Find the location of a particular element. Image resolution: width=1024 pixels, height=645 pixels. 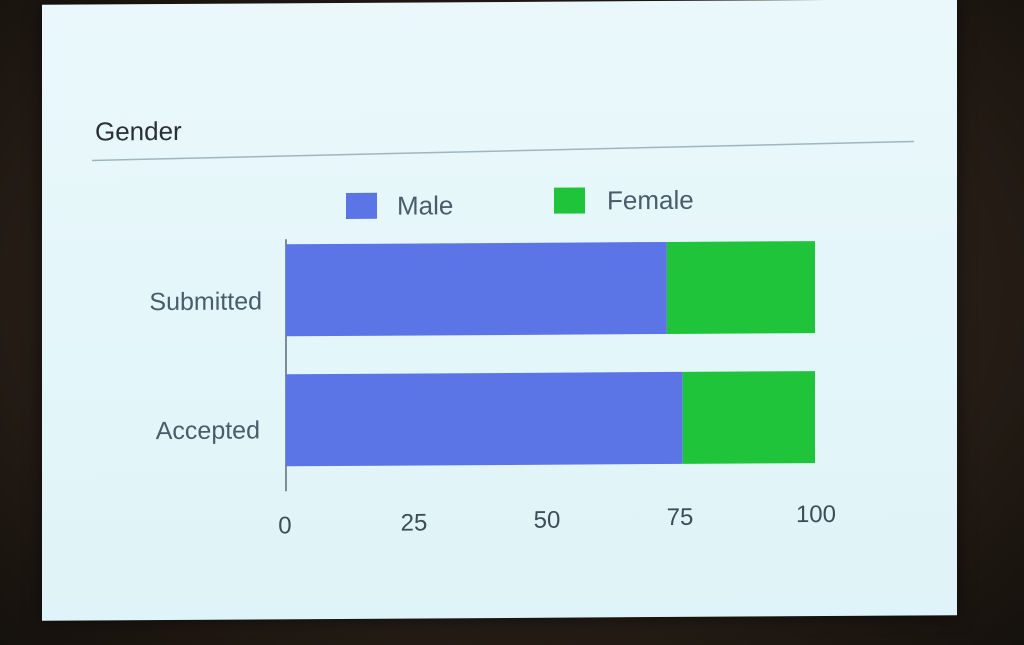

legend-swatch-female is located at coordinates (569, 200).